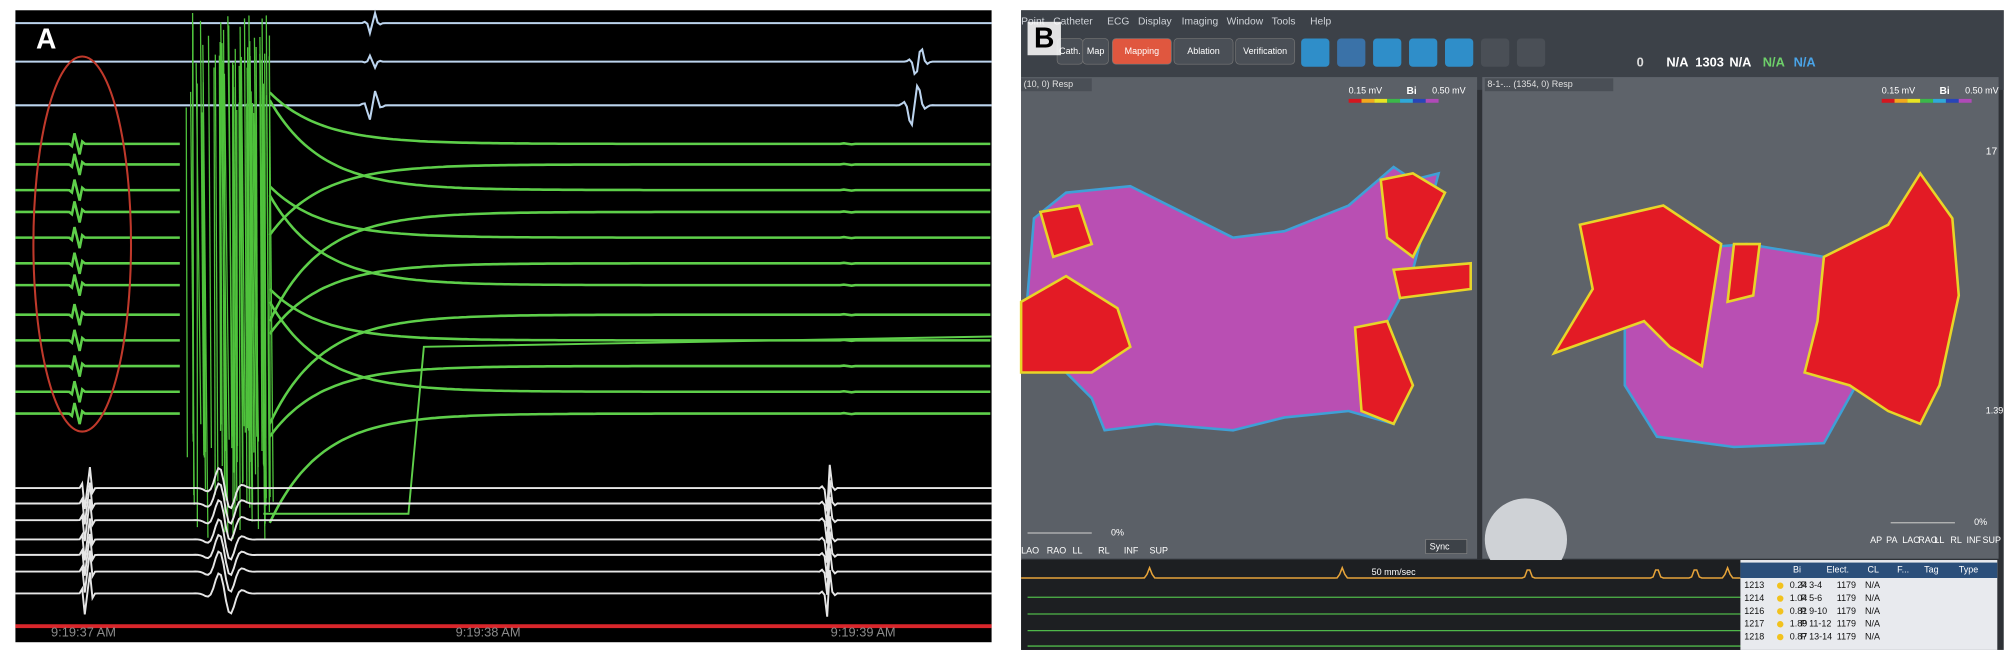  I want to click on column-header: CL, so click(1874, 570).